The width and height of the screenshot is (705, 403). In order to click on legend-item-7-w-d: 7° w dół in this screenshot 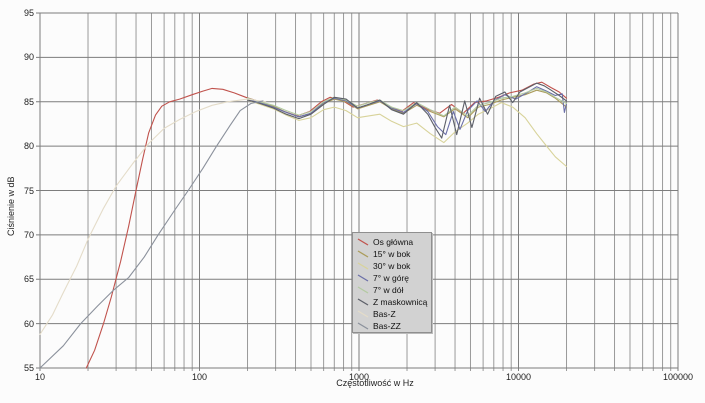, I will do `click(394, 290)`.